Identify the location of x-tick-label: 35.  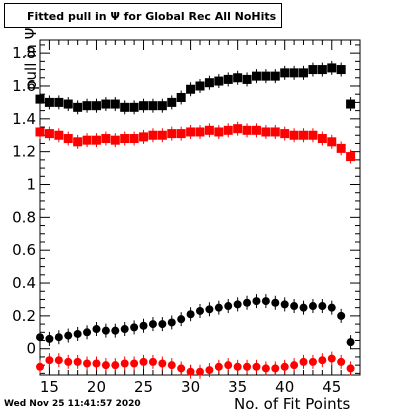
(237, 387).